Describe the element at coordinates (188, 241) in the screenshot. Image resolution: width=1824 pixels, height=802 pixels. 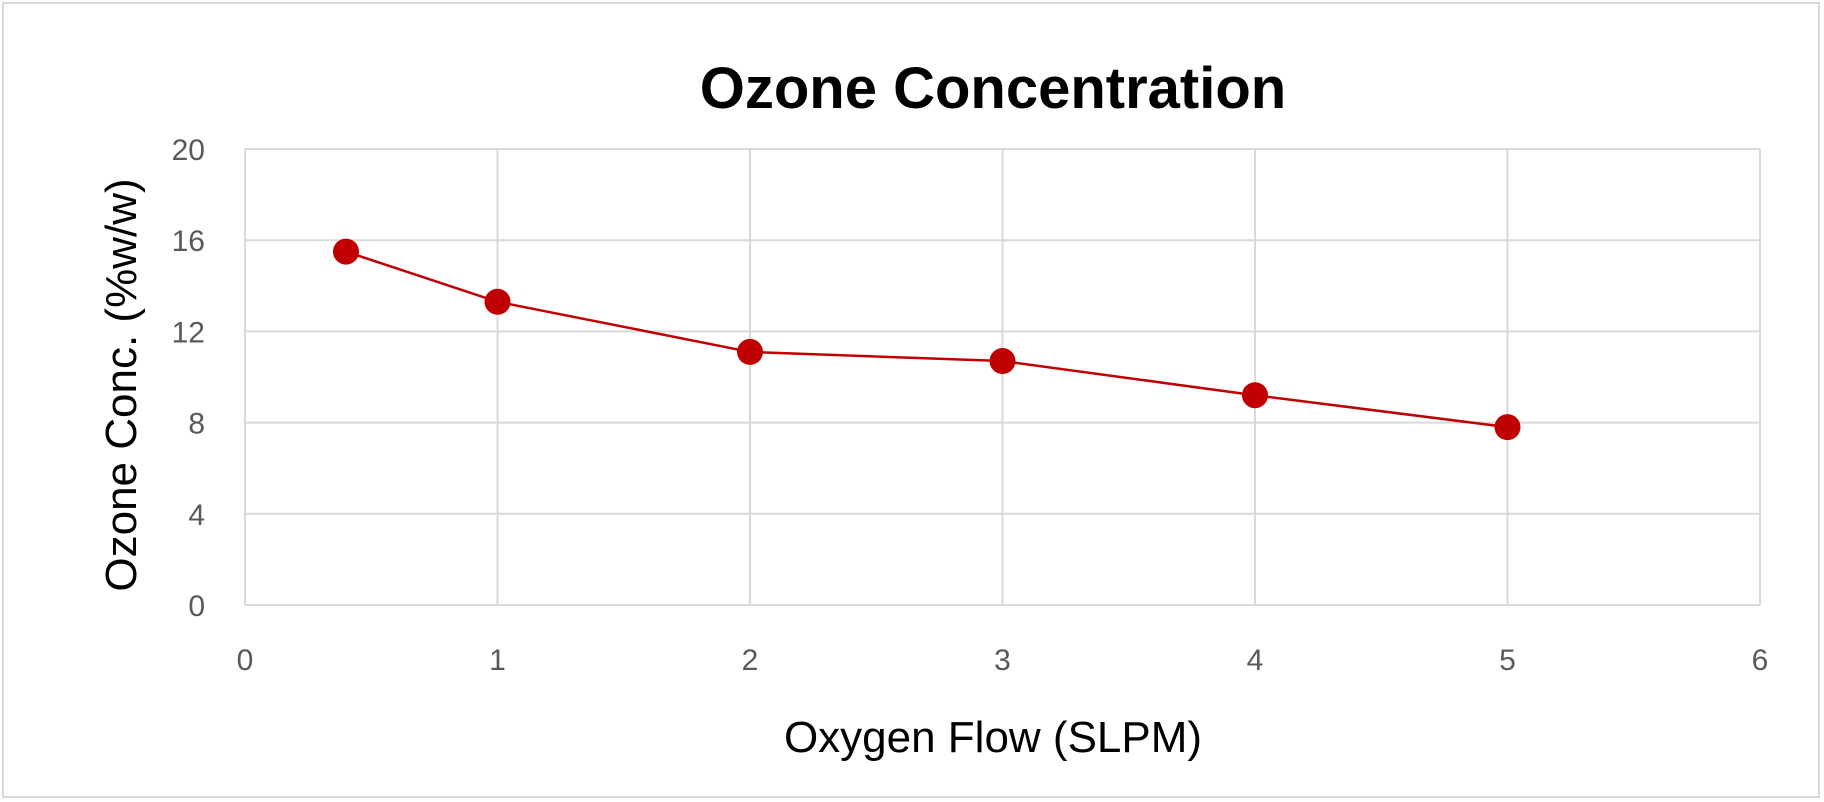
I see `y-tick-label: 16` at that location.